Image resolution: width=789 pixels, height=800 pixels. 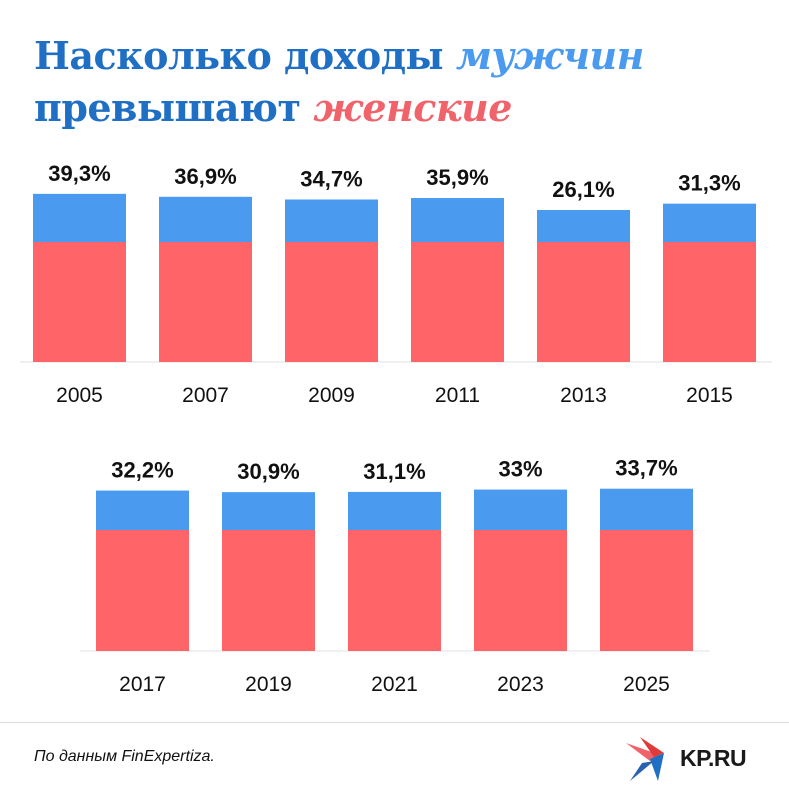 What do you see at coordinates (709, 183) in the screenshot?
I see `data-label-2015: 31,3%` at bounding box center [709, 183].